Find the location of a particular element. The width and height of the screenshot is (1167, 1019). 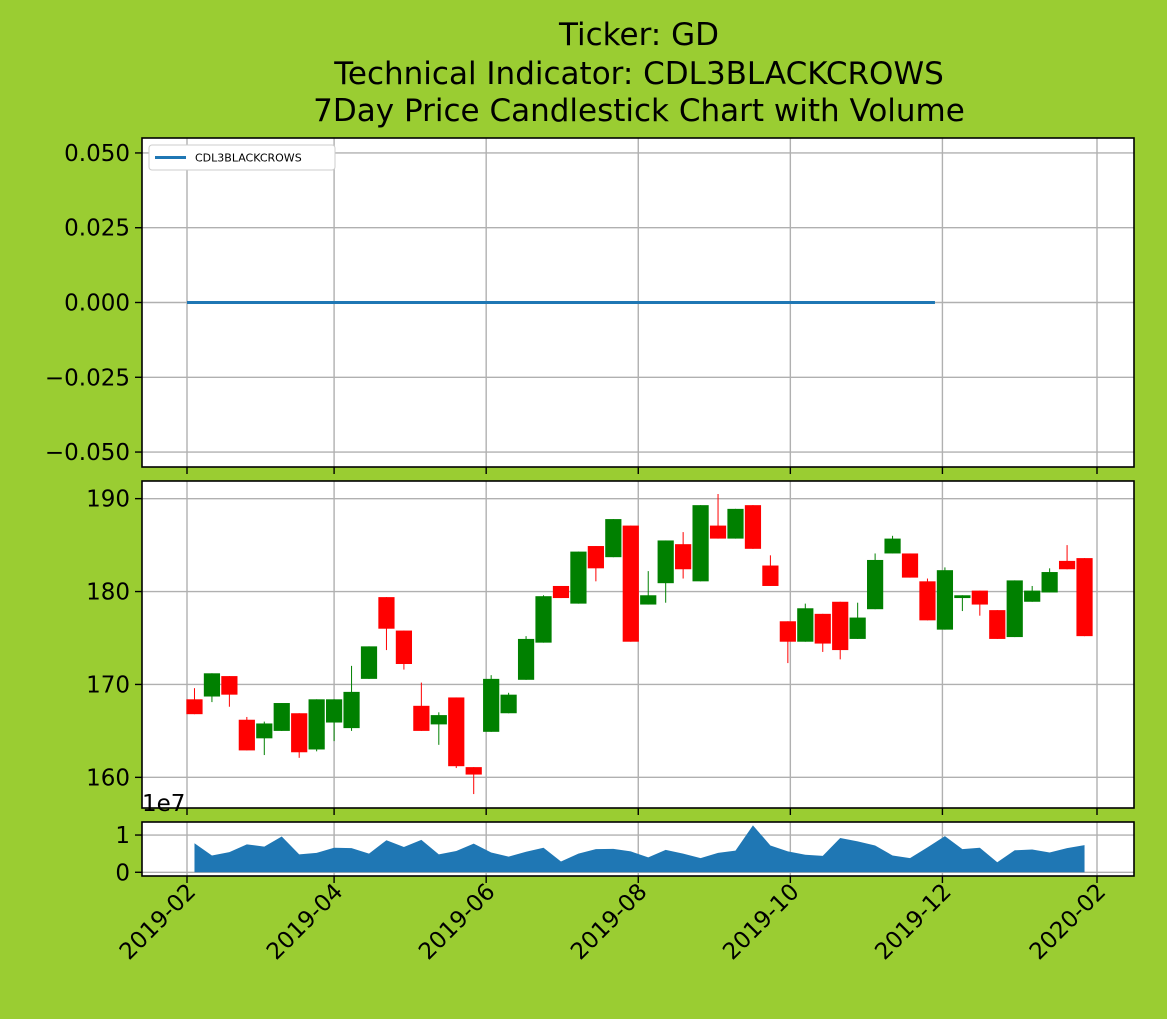

volume-fill is located at coordinates (639, 849).